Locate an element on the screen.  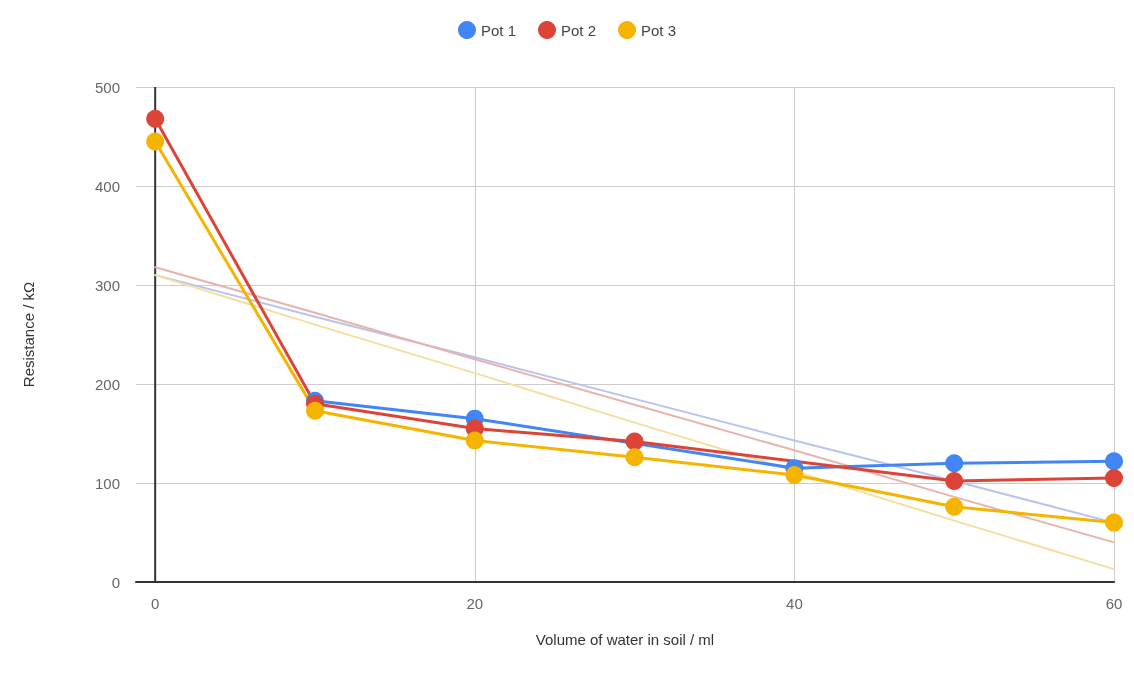
y-tick-label: 100 is located at coordinates (107, 483).